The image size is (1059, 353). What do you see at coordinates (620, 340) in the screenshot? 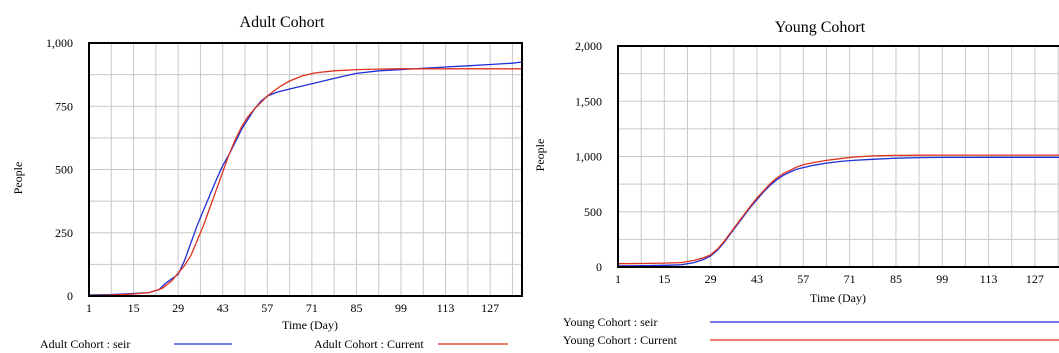
I see `legend-label: Young Cohort : Current` at bounding box center [620, 340].